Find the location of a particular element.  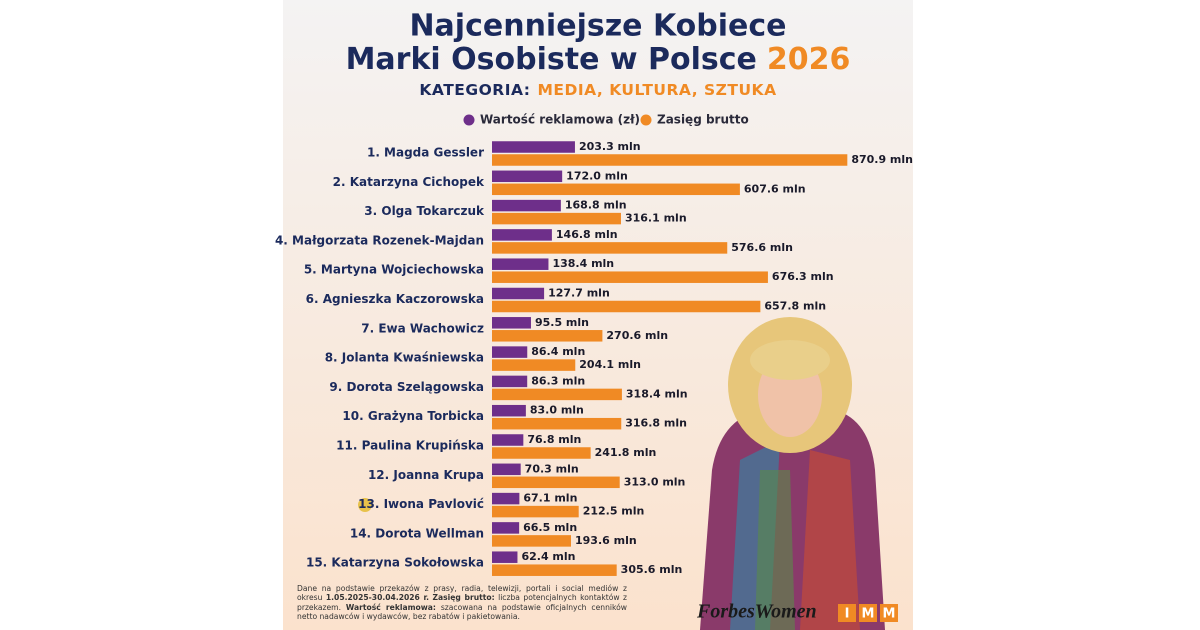

category-label: 6. Agnieszka Kaczorowska is located at coordinates (395, 299).